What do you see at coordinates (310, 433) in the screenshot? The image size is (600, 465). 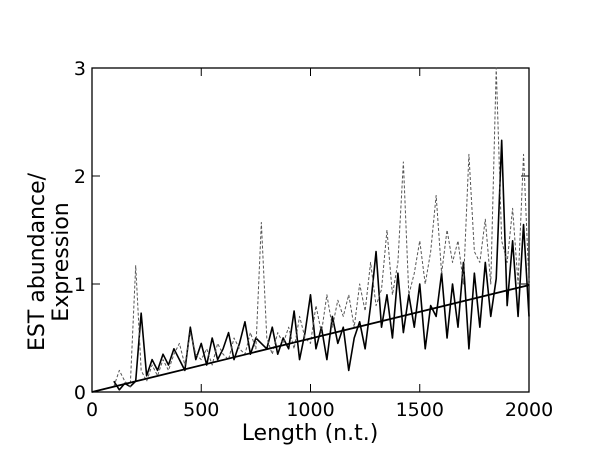 I see `x-axis-label: Length (n.t.)` at bounding box center [310, 433].